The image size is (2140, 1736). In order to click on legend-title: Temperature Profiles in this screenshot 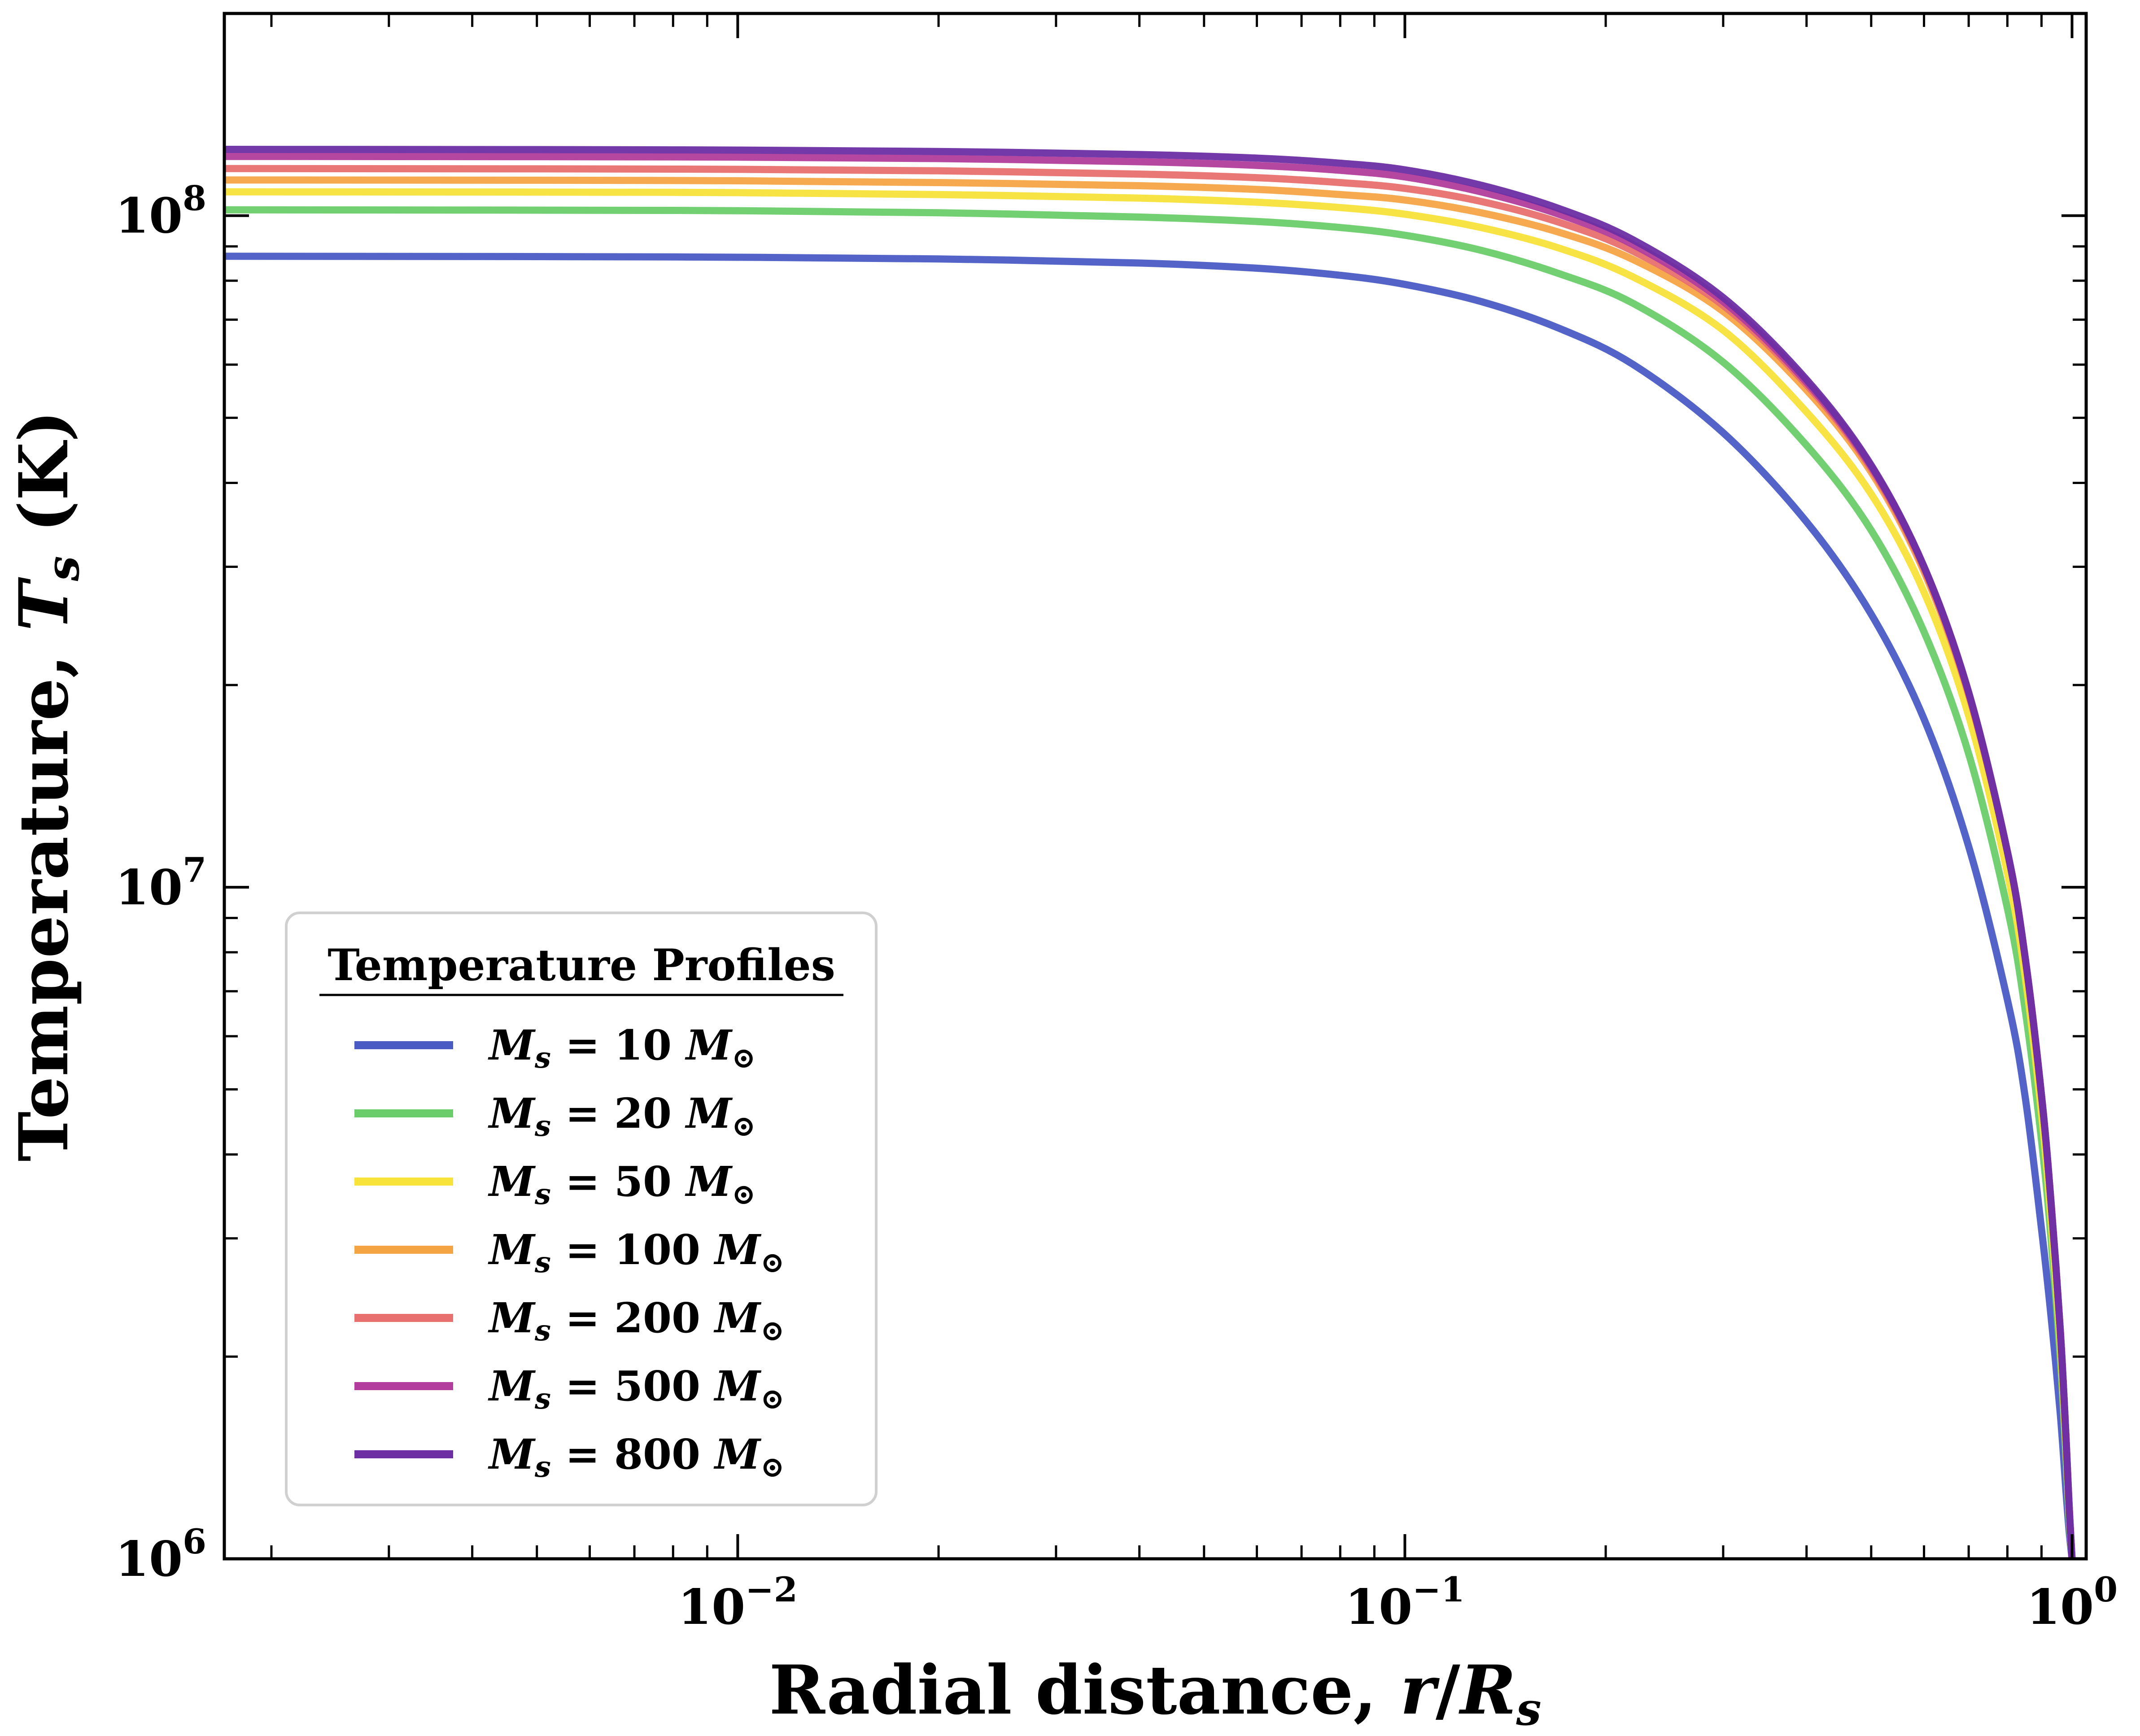, I will do `click(581, 965)`.